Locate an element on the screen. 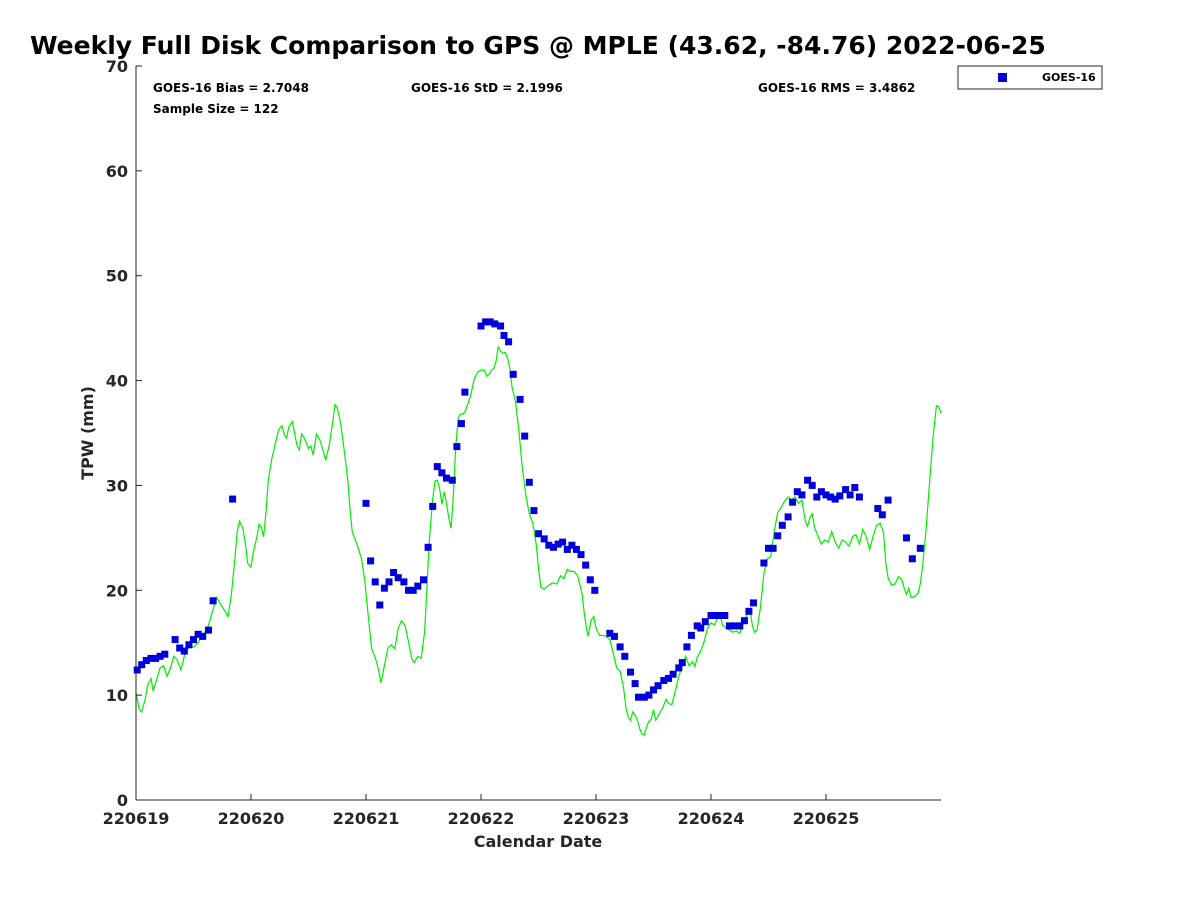 Image resolution: width=1200 pixels, height=900 pixels. legend-box is located at coordinates (1030, 77).